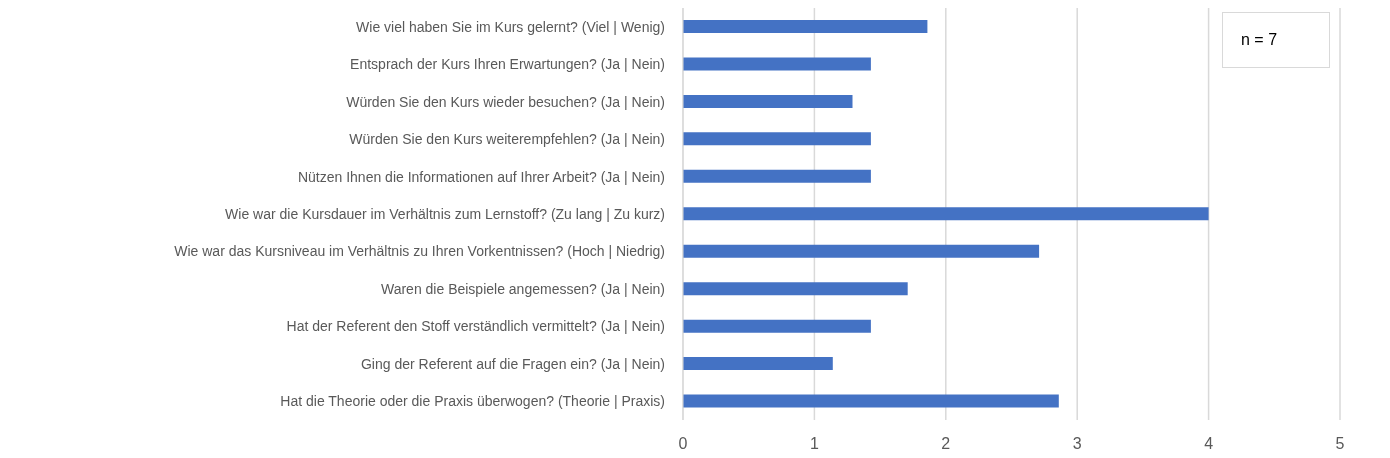 This screenshot has height=458, width=1390. What do you see at coordinates (481, 176) in the screenshot?
I see `y-tick-label: Nützen Ihnen die Informationen auf Ihrer Arbeit? (Ja | Nein)` at bounding box center [481, 176].